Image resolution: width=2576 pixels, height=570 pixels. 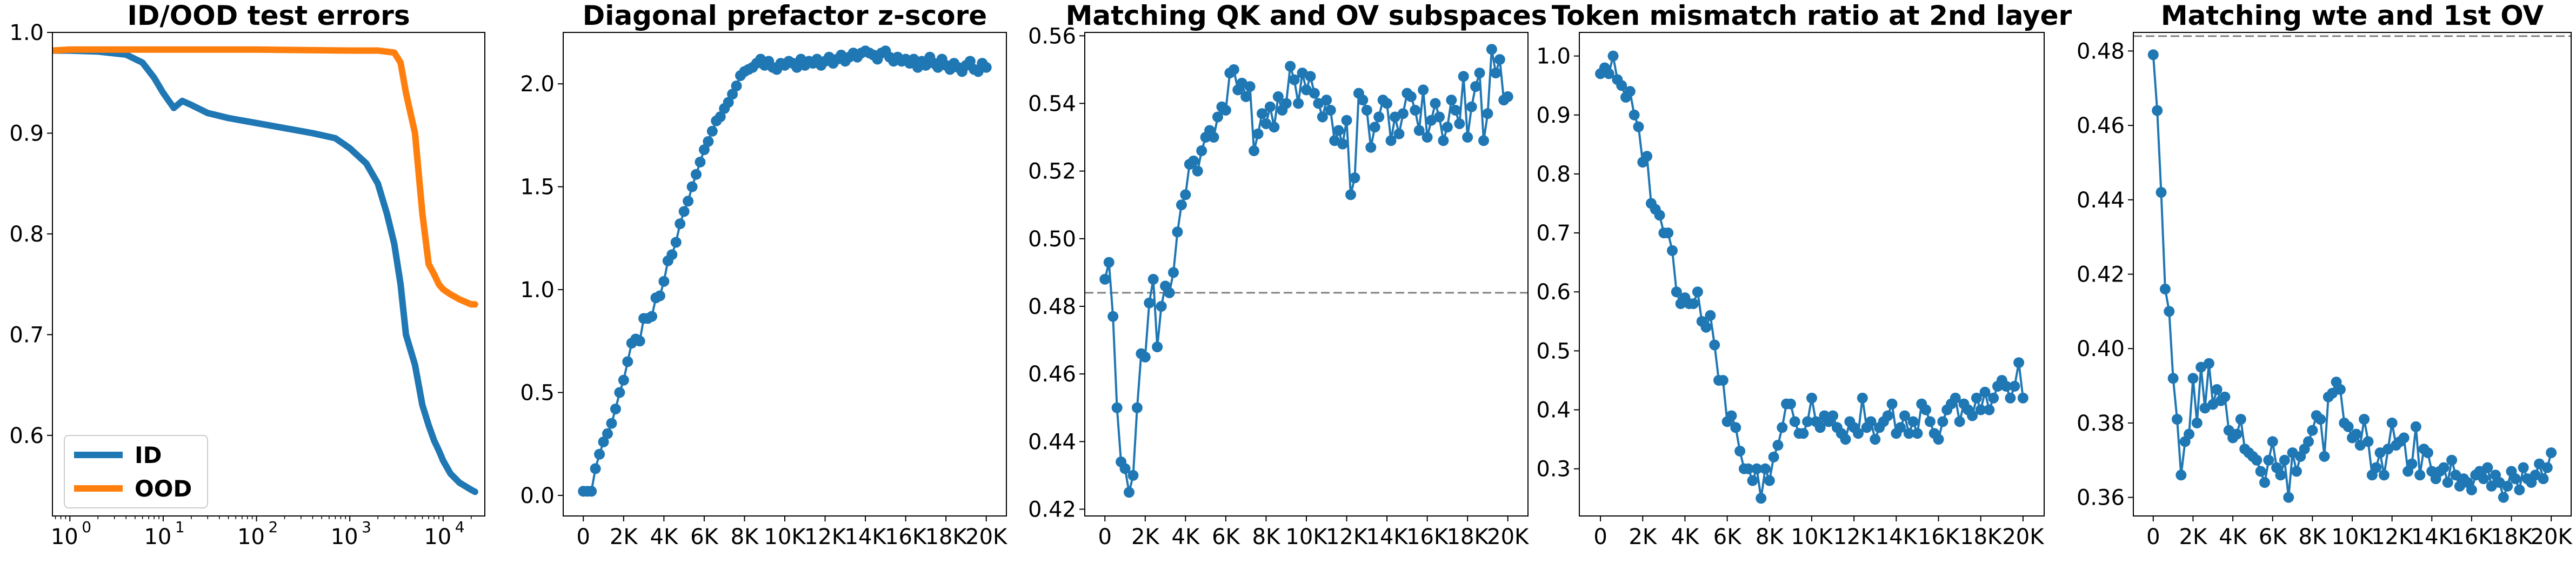 What do you see at coordinates (1553, 56) in the screenshot?
I see `y-tick-label: 1.0` at bounding box center [1553, 56].